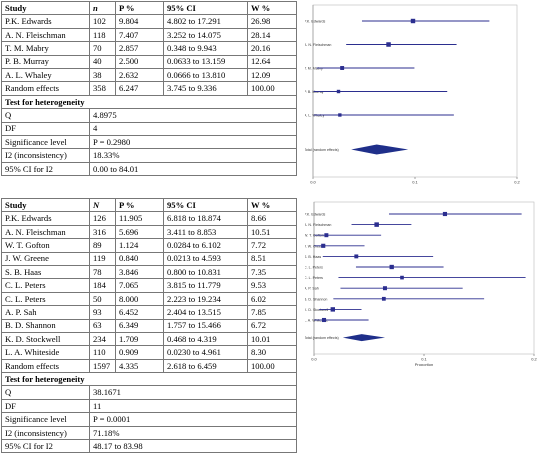  I want to click on table-cell: 2.223 to 19.234, so click(205, 299).